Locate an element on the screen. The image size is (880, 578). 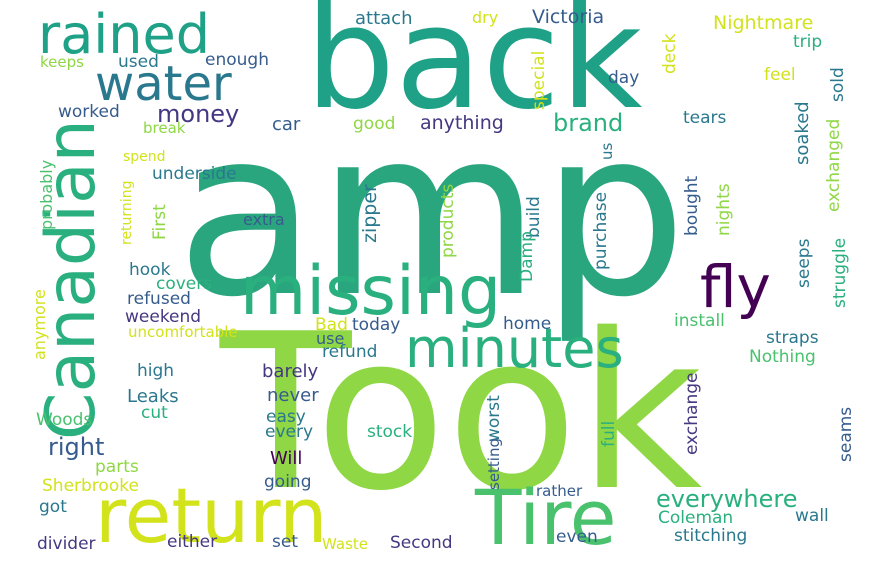
word-bad: Bad is located at coordinates (331, 325).